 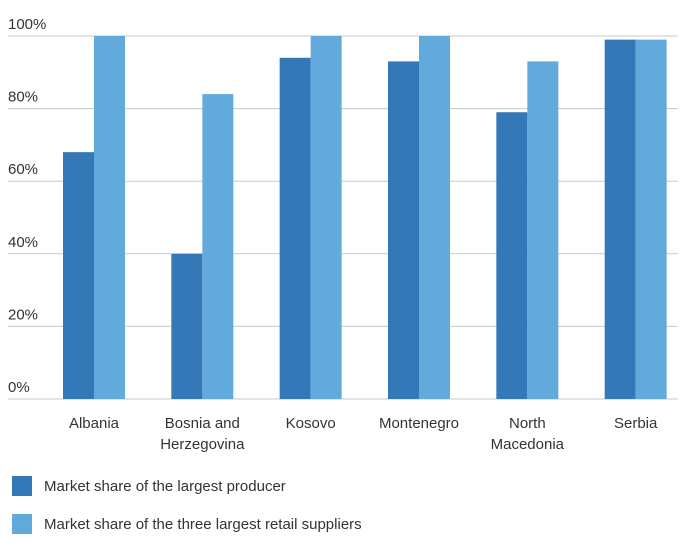 What do you see at coordinates (636, 423) in the screenshot?
I see `x-category-label: Serbia` at bounding box center [636, 423].